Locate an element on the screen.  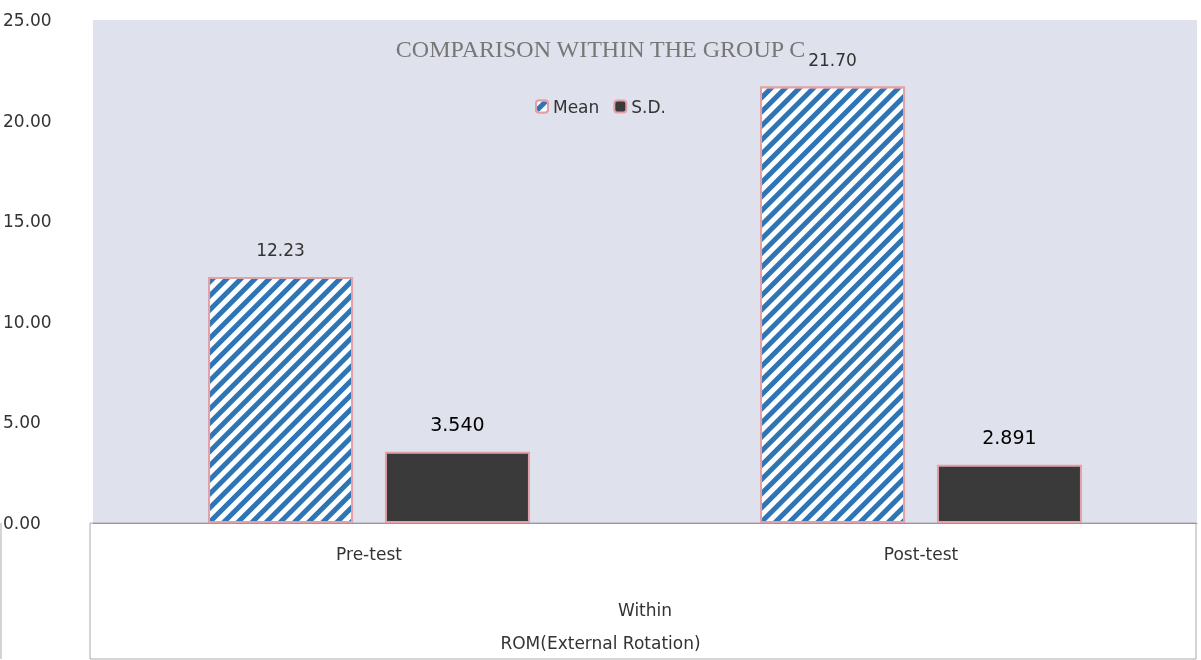
y-tick-label: 10.00 is located at coordinates (27, 321).